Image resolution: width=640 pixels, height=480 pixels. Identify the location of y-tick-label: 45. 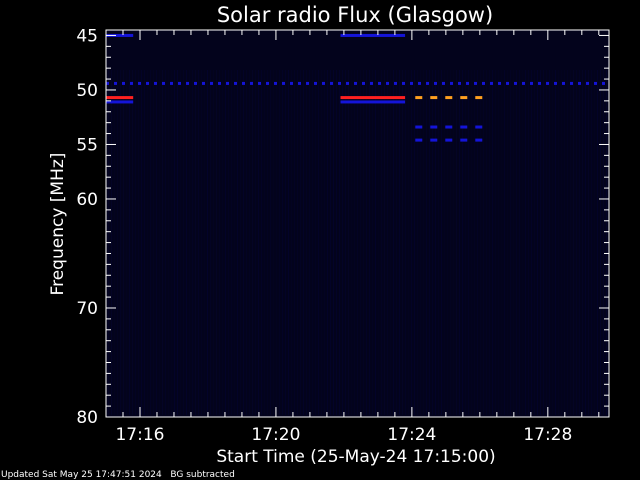
(87, 36).